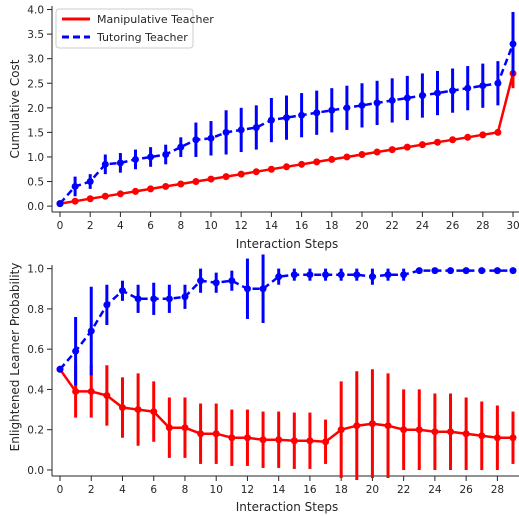 Image resolution: width=519 pixels, height=516 pixels. I want to click on y-axis-label: Enlightened Learner Probability, so click(15, 357).